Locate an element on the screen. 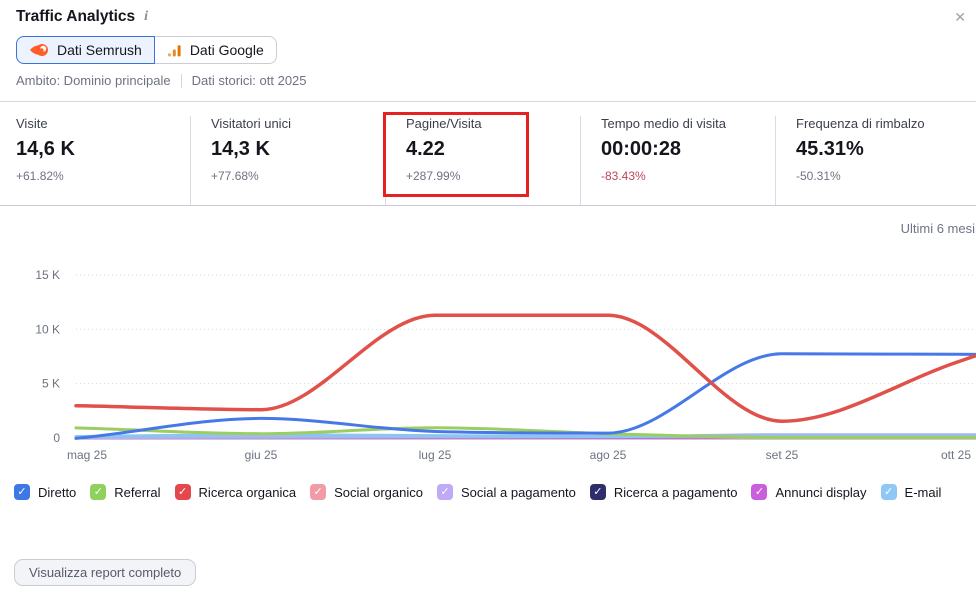 The width and height of the screenshot is (976, 593). metric-delta: +77.68% is located at coordinates (235, 176).